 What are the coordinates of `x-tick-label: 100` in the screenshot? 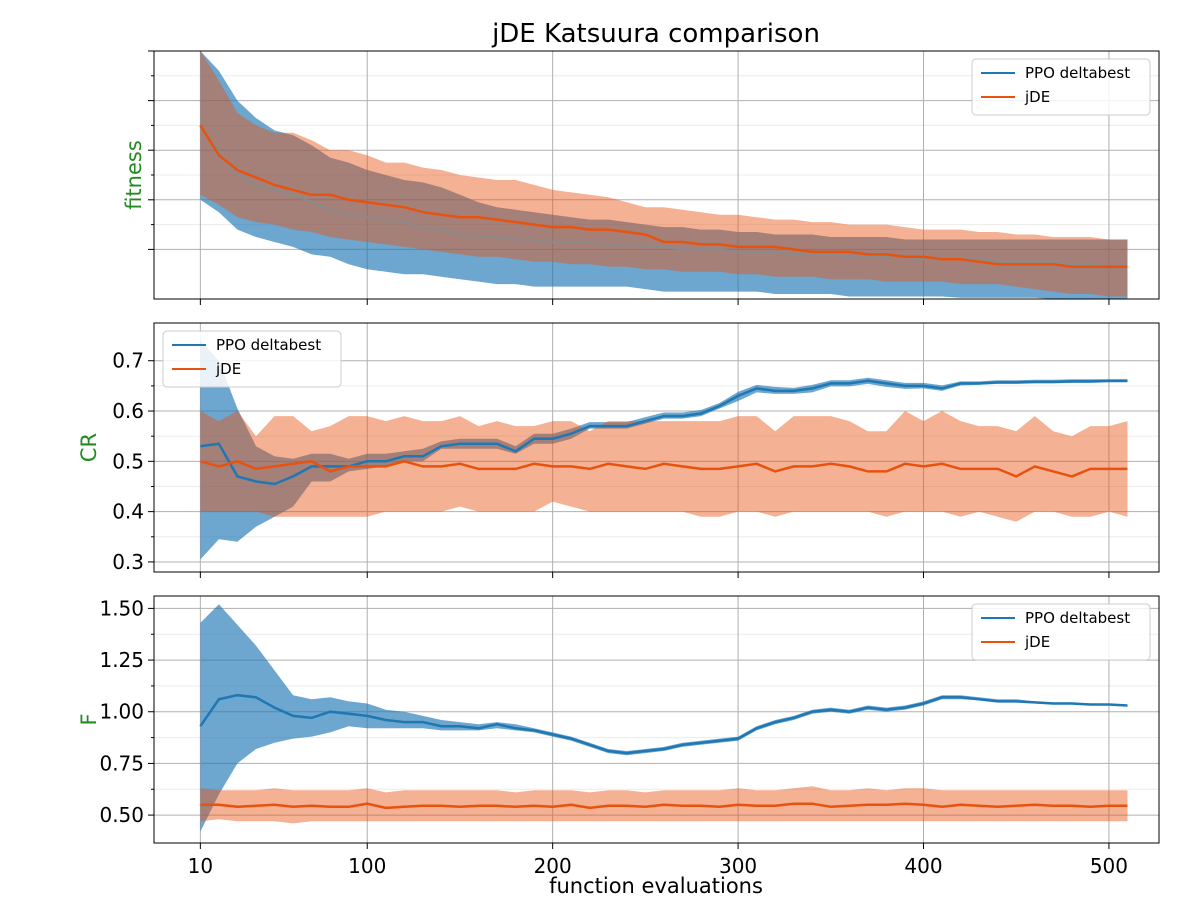 It's located at (367, 866).